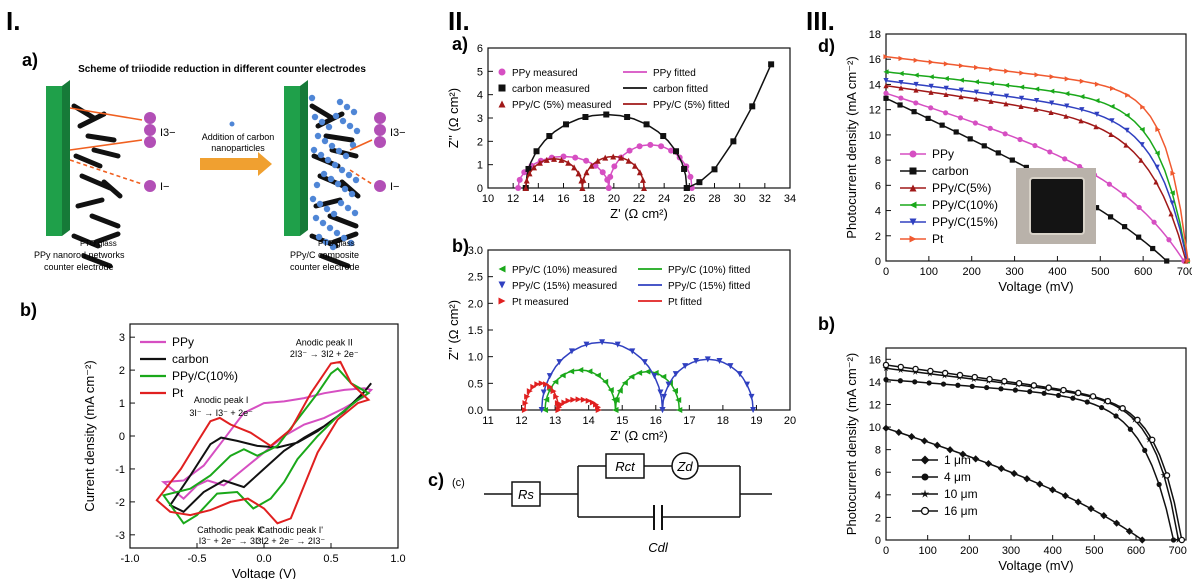  Describe the element at coordinates (460, 44) in the screenshot. I see `nyquist-panel-label: a)` at that location.